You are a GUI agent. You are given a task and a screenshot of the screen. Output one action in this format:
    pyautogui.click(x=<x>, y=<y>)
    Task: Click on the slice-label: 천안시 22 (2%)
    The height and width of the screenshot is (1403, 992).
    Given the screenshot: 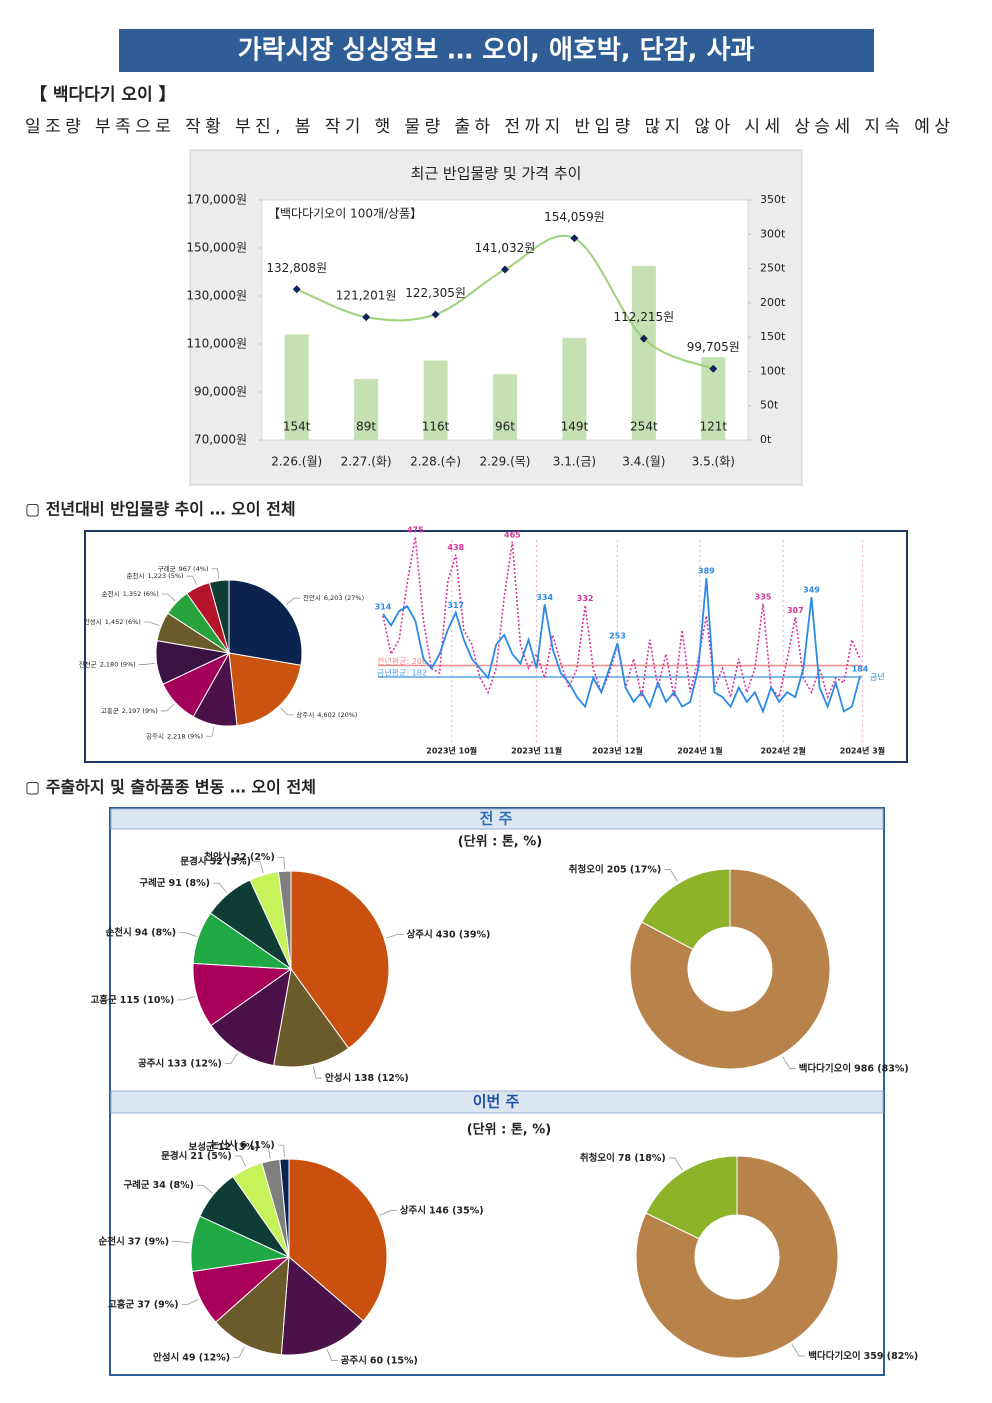 What is the action you would take?
    pyautogui.click(x=239, y=857)
    